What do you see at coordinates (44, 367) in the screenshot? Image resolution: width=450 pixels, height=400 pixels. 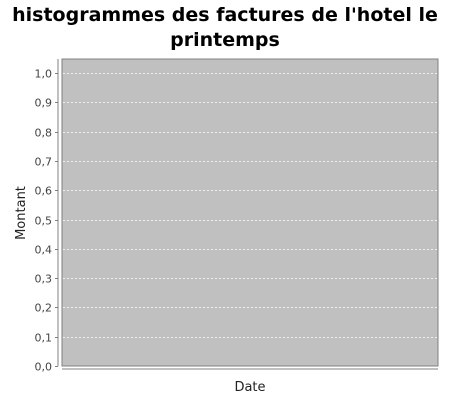 I see `y-tick-label: 0,0` at bounding box center [44, 367].